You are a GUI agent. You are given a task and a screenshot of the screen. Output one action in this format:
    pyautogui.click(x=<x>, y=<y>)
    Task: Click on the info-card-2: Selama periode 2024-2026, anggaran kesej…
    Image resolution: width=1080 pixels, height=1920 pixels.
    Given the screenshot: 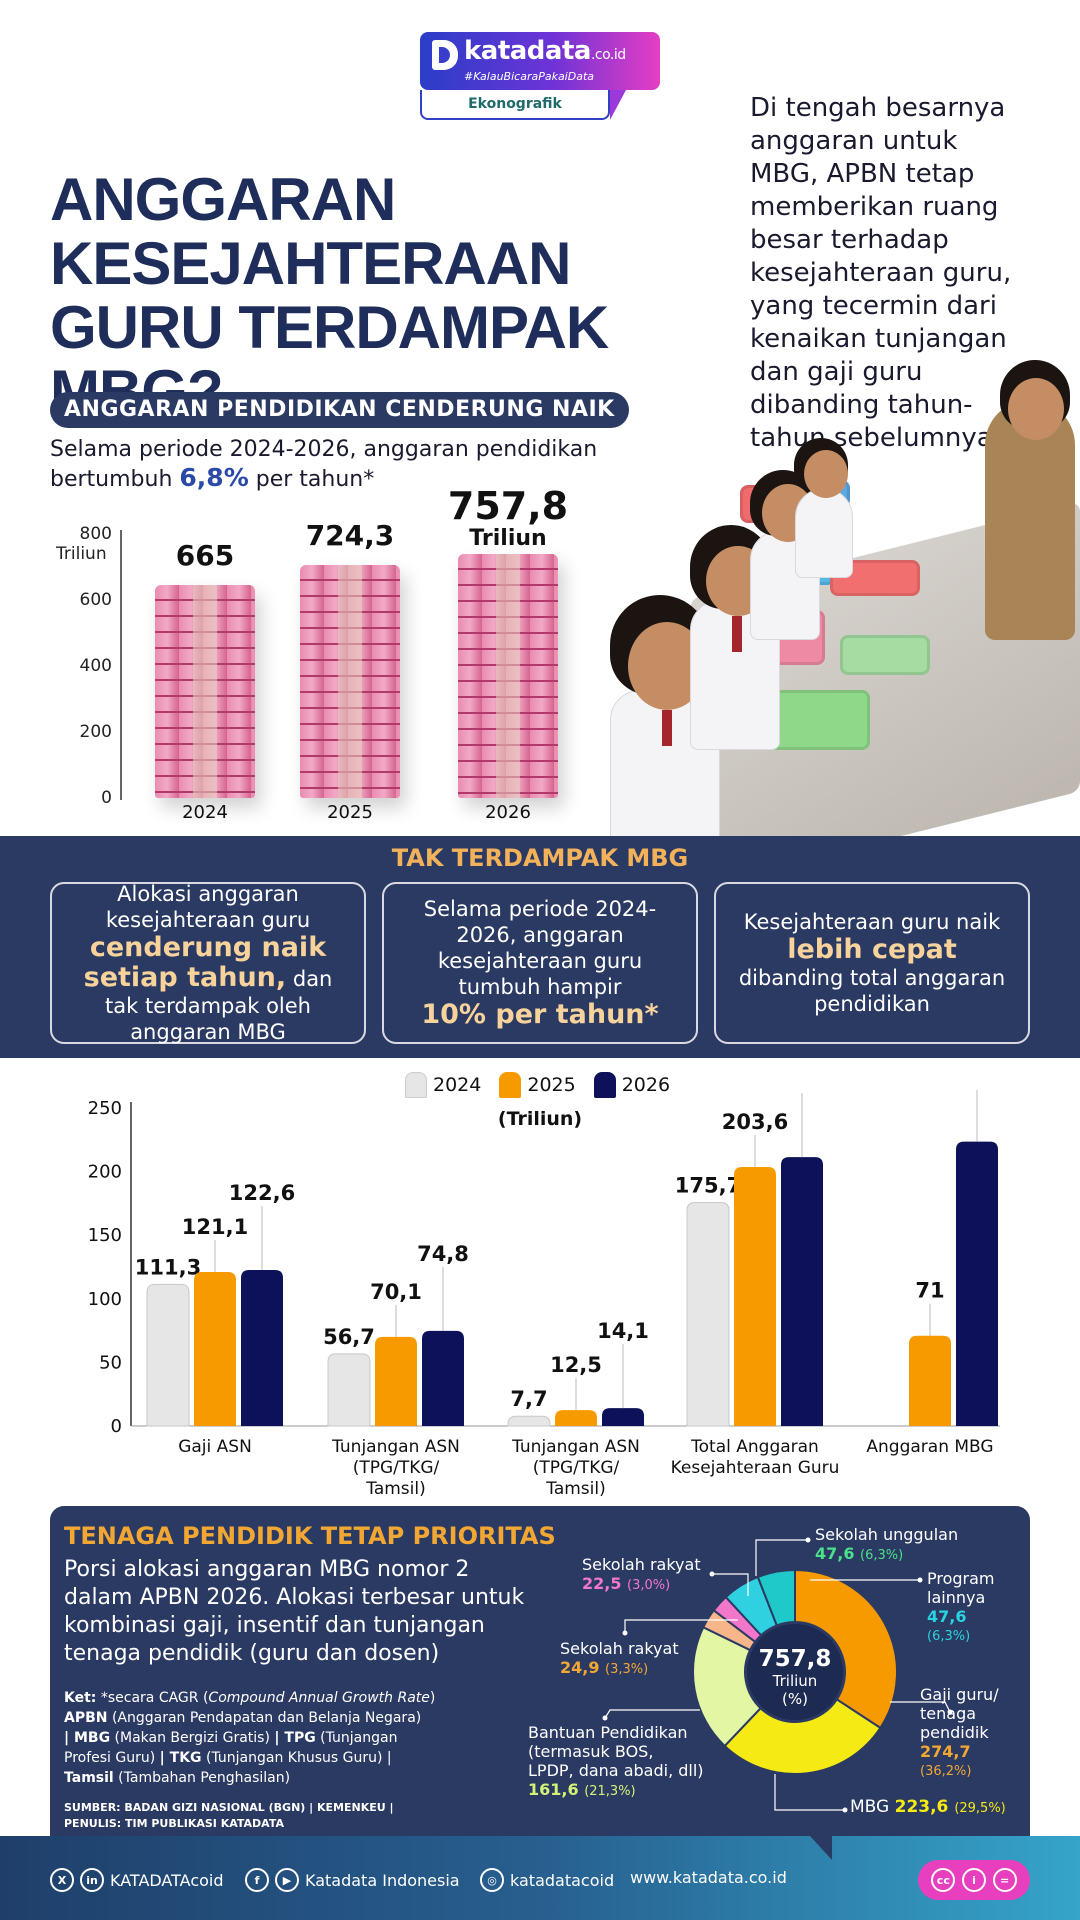 What is the action you would take?
    pyautogui.click(x=540, y=963)
    